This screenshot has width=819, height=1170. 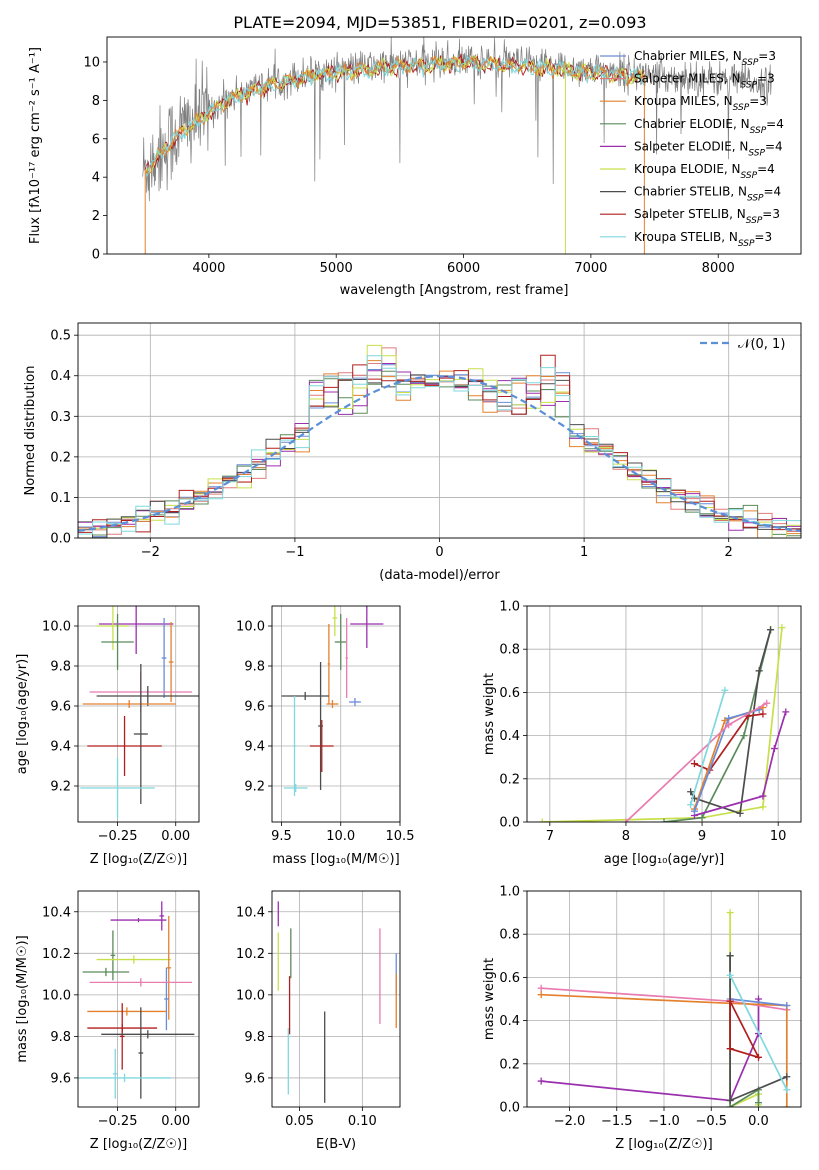 What do you see at coordinates (709, 126) in the screenshot?
I see `legend-label: Chabrier ELODIE, NSSP=4` at bounding box center [709, 126].